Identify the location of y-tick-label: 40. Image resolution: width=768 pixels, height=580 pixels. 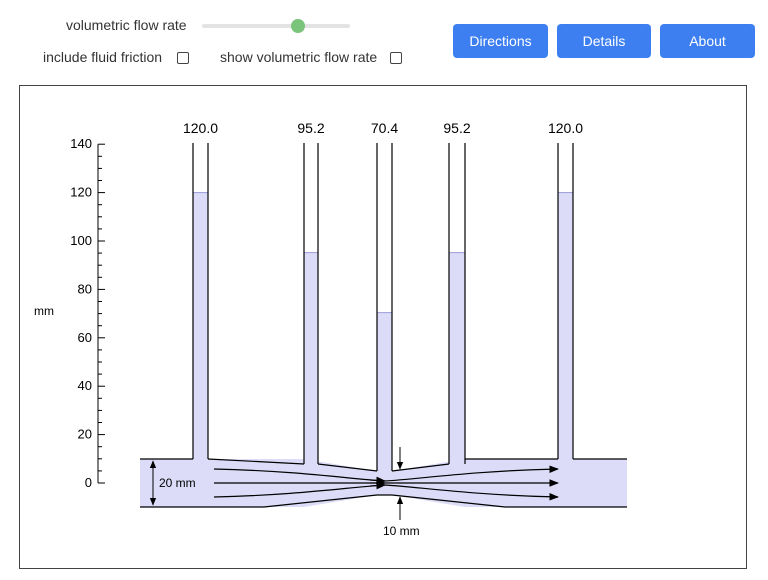
(85, 385).